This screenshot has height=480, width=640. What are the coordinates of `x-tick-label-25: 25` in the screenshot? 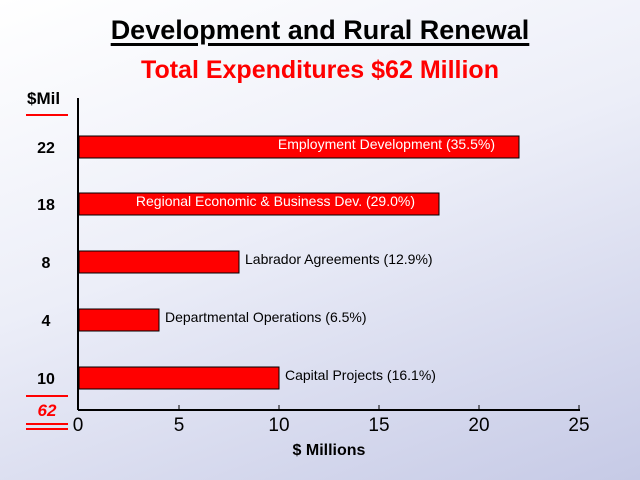 It's located at (578, 425).